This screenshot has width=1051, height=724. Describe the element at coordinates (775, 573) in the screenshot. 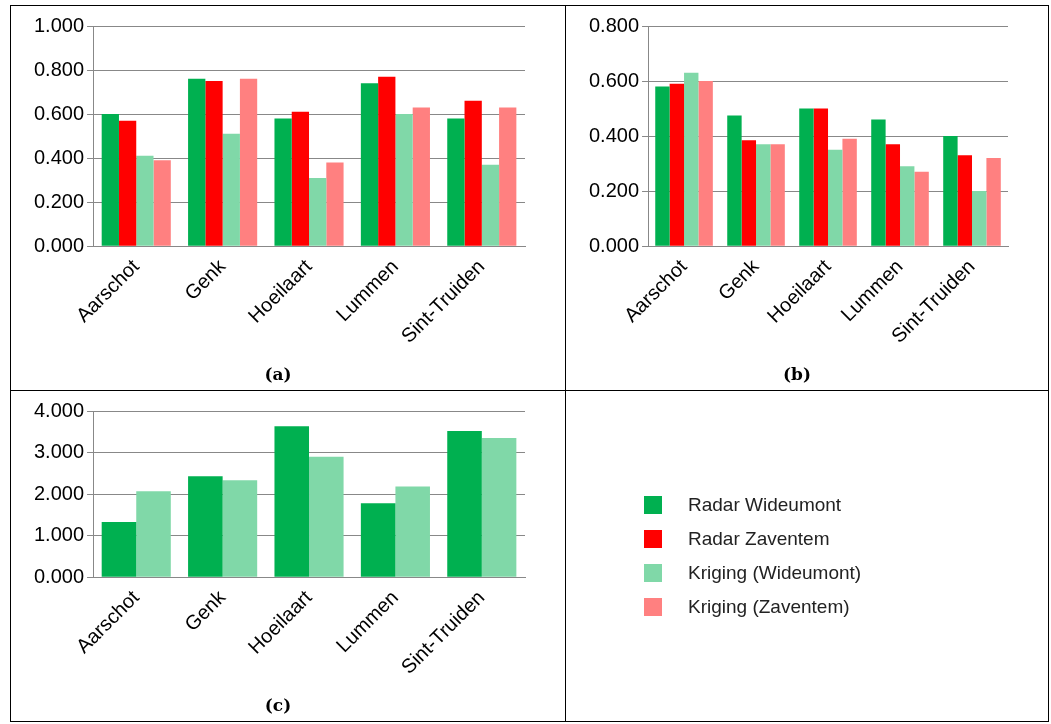

I see `legend-label: Kriging (Wideumont)` at that location.